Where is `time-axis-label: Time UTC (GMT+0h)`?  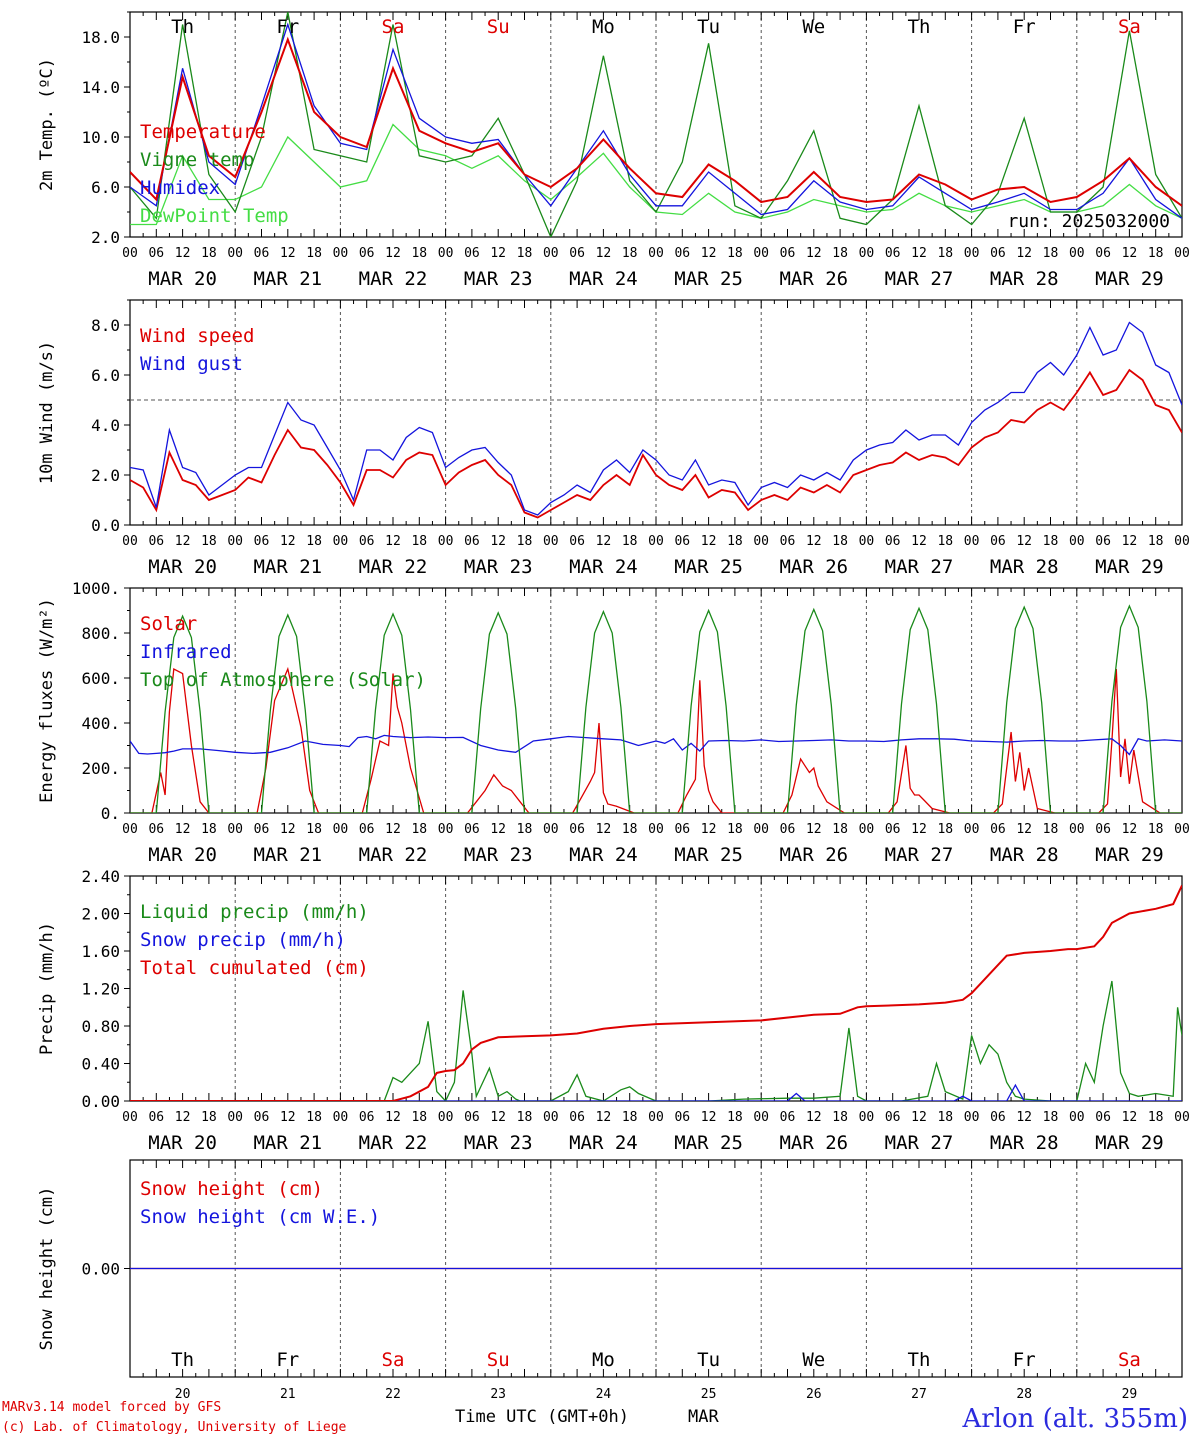 time-axis-label: Time UTC (GMT+0h) is located at coordinates (542, 1417).